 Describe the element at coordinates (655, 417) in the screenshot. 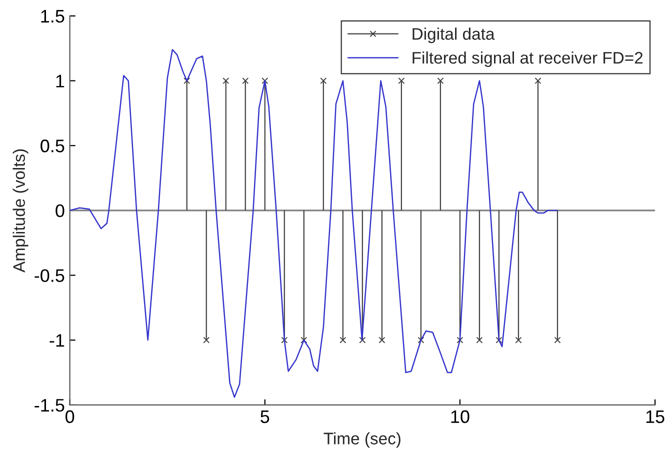

I see `x-tick-label: 15` at that location.